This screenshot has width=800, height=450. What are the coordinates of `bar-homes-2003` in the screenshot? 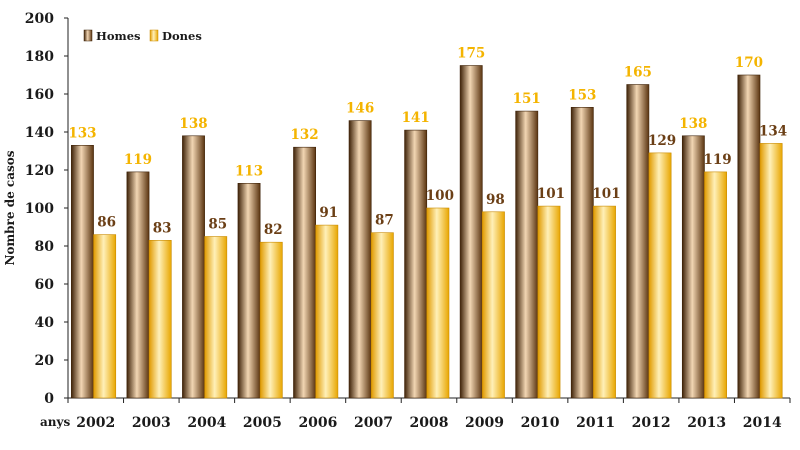 It's located at (138, 285).